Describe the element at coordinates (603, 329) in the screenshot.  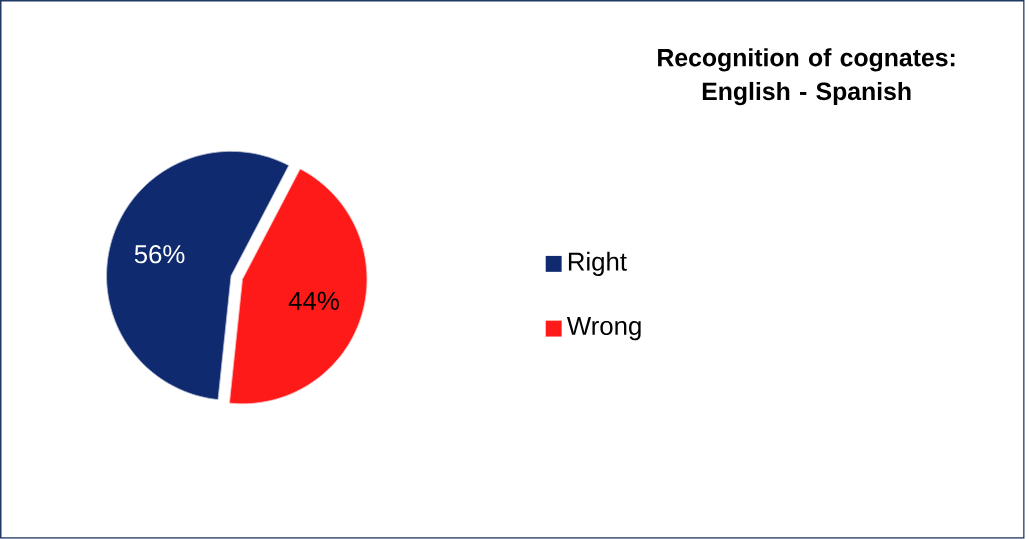
I see `legend-label: Wrong` at that location.